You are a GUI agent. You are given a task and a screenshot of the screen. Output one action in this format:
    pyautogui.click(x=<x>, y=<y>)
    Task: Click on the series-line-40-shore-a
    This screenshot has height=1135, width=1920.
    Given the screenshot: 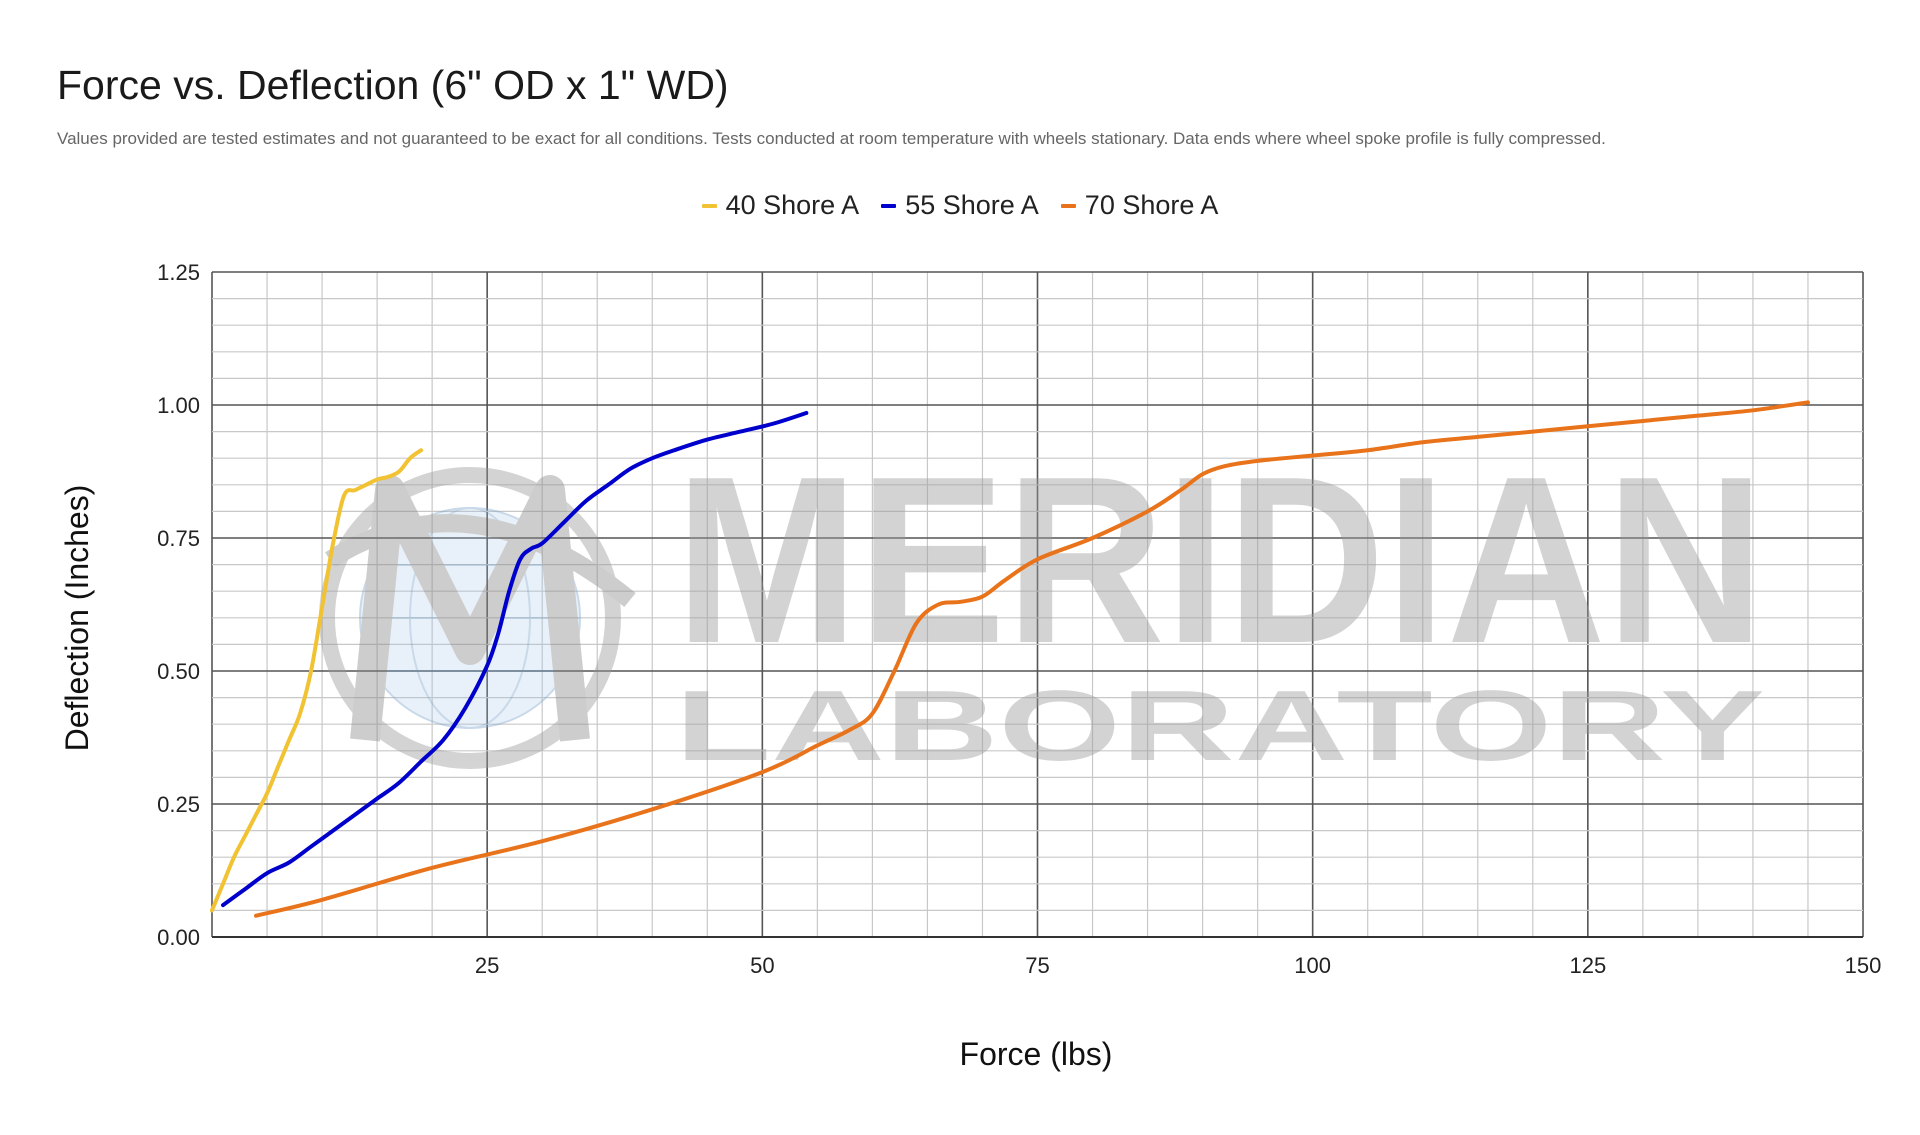 What is the action you would take?
    pyautogui.click(x=317, y=680)
    